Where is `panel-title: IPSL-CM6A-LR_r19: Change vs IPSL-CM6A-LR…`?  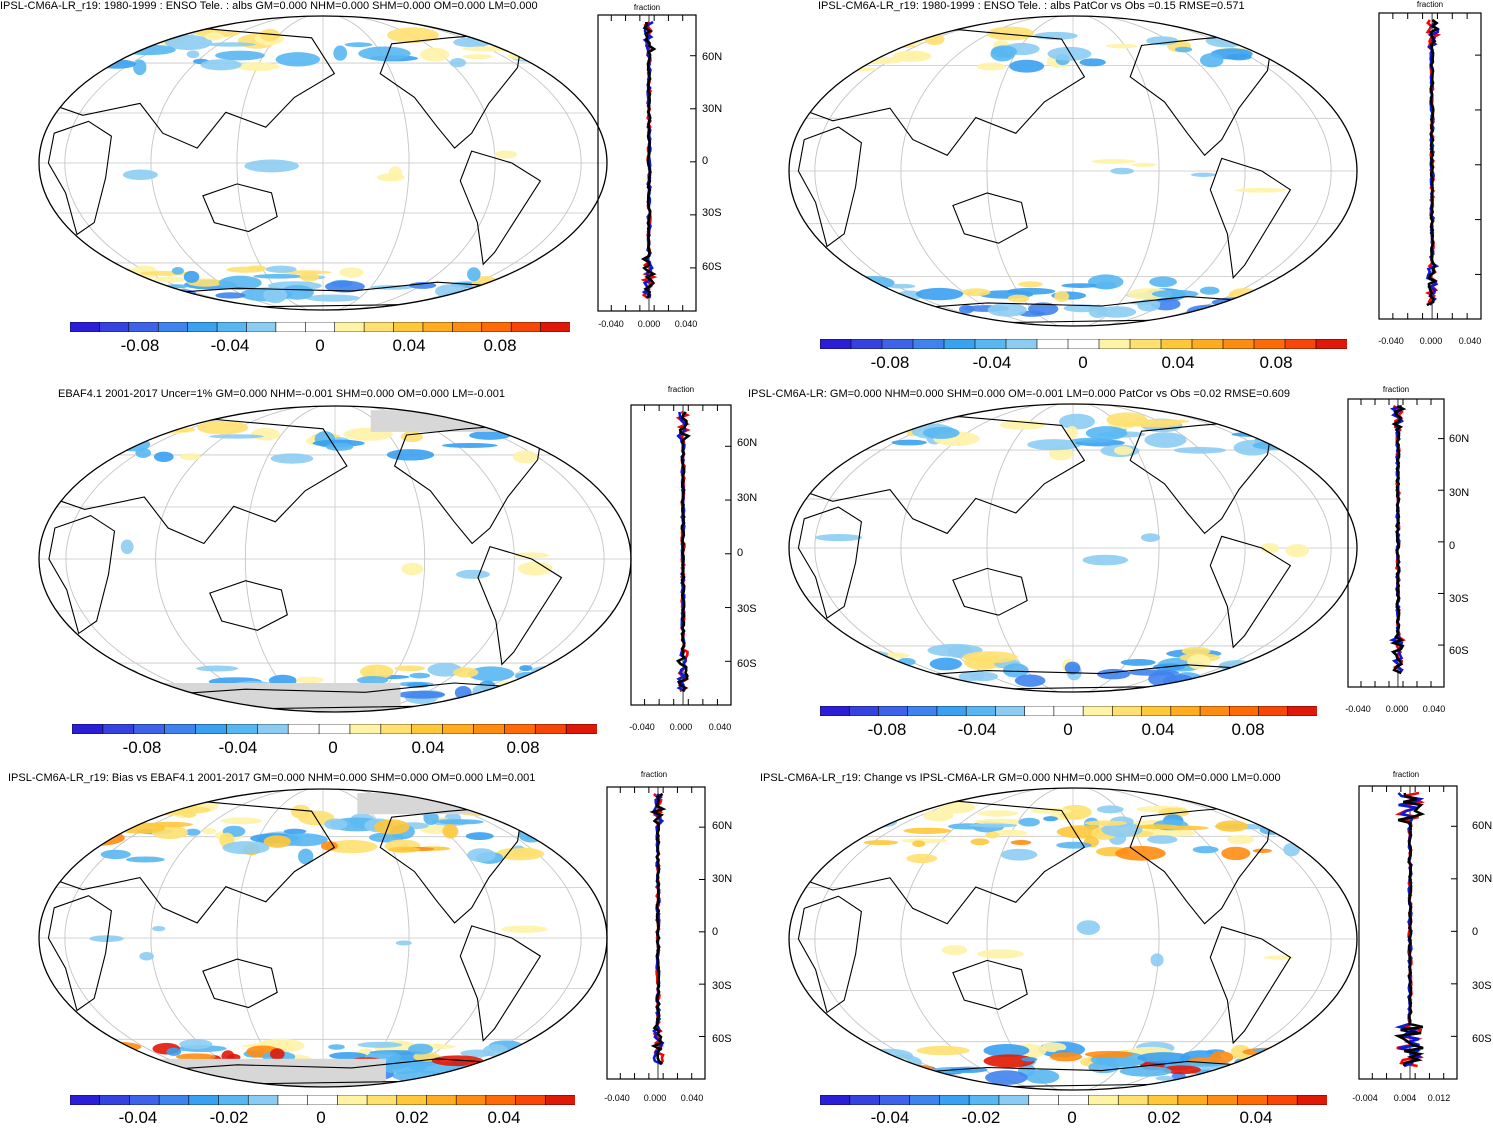
panel-title: IPSL-CM6A-LR_r19: Change vs IPSL-CM6A-LR… is located at coordinates (1020, 778).